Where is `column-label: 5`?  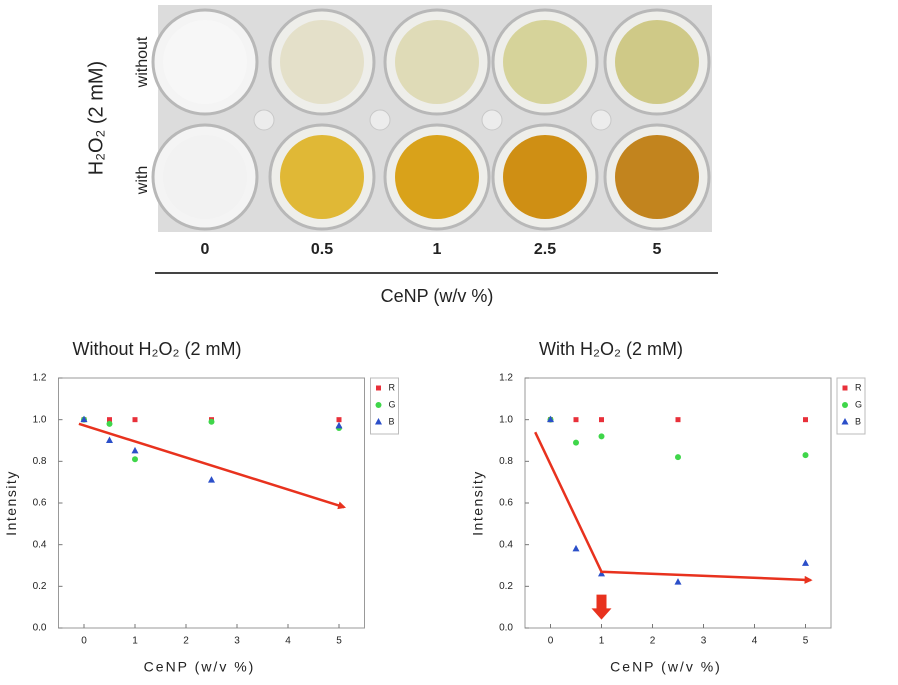
column-label: 5 is located at coordinates (657, 249).